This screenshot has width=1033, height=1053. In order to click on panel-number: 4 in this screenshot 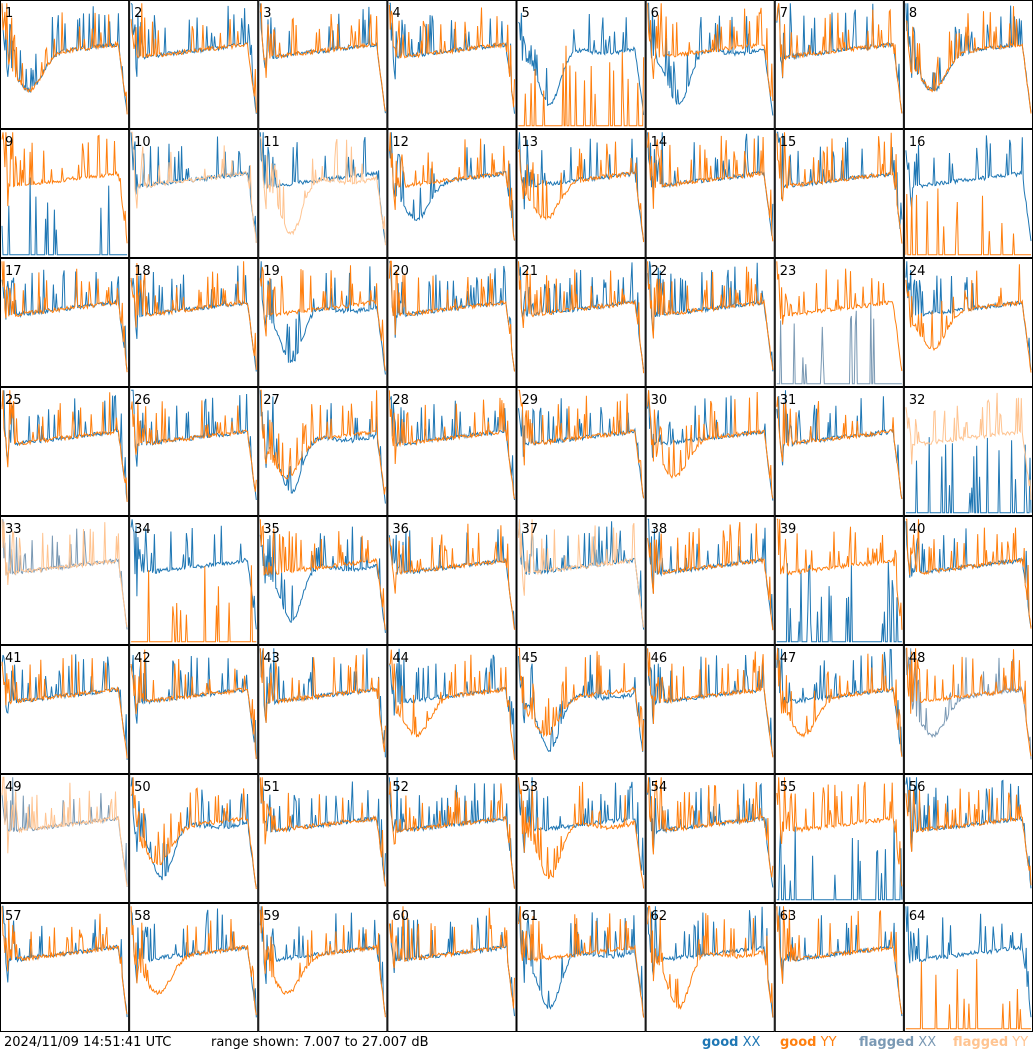, I will do `click(396, 13)`.